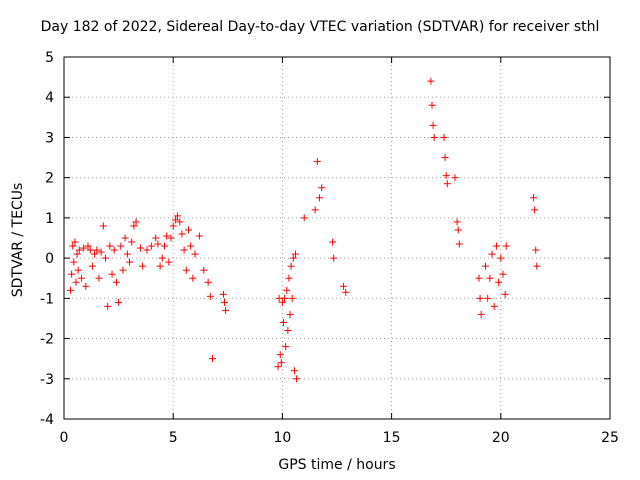  I want to click on y-tick-label: -3, so click(47, 380).